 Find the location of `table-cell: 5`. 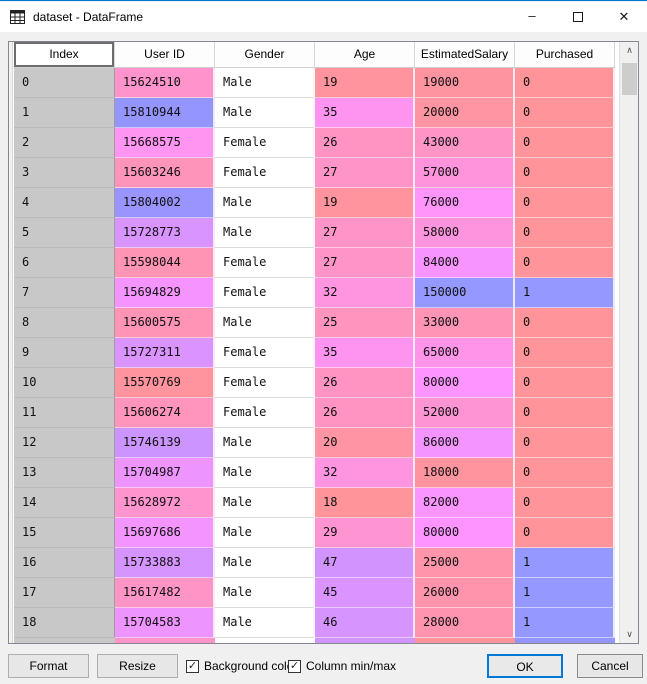

table-cell: 5 is located at coordinates (64, 233).